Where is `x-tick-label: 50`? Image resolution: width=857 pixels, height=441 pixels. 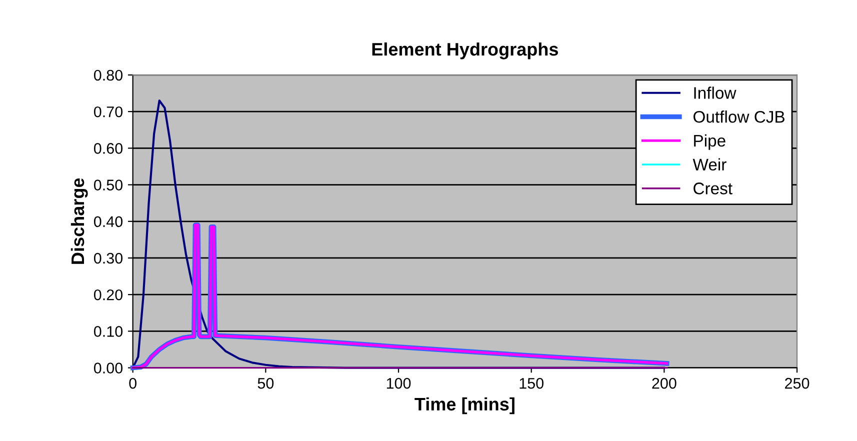
x-tick-label: 50 is located at coordinates (266, 383).